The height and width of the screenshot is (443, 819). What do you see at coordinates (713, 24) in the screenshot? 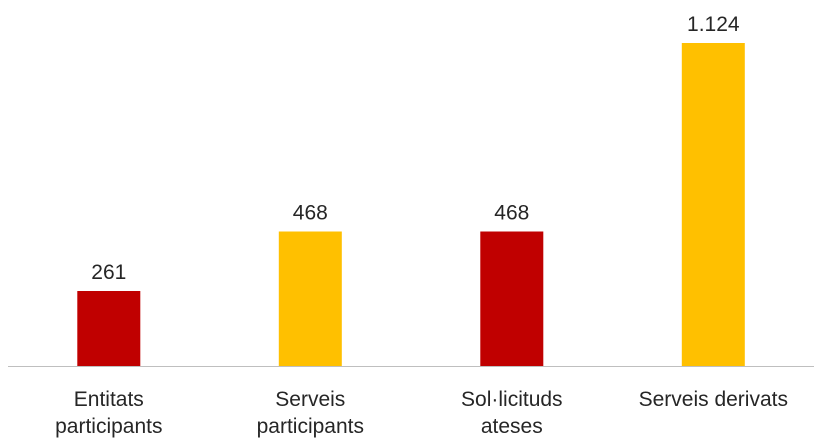
I see `bar-value-label: 1.124` at bounding box center [713, 24].